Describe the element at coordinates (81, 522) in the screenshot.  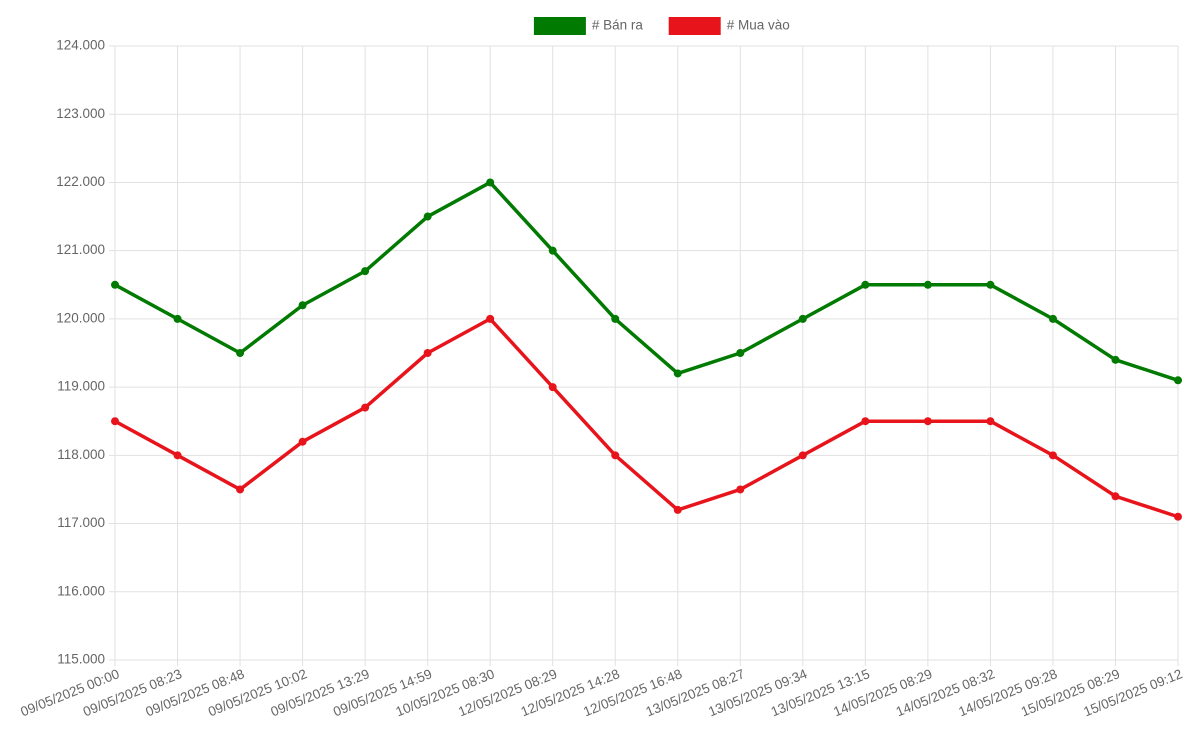
I see `y-tick-label: 117.000` at that location.